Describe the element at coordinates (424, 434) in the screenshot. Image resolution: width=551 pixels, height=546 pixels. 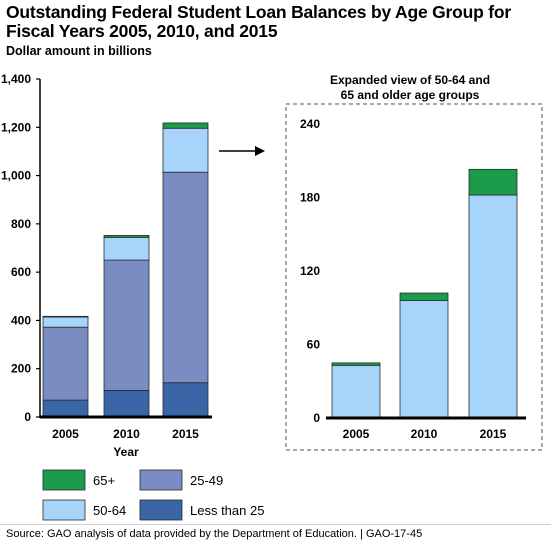
I see `expanded-x-tick-label: 2010` at that location.